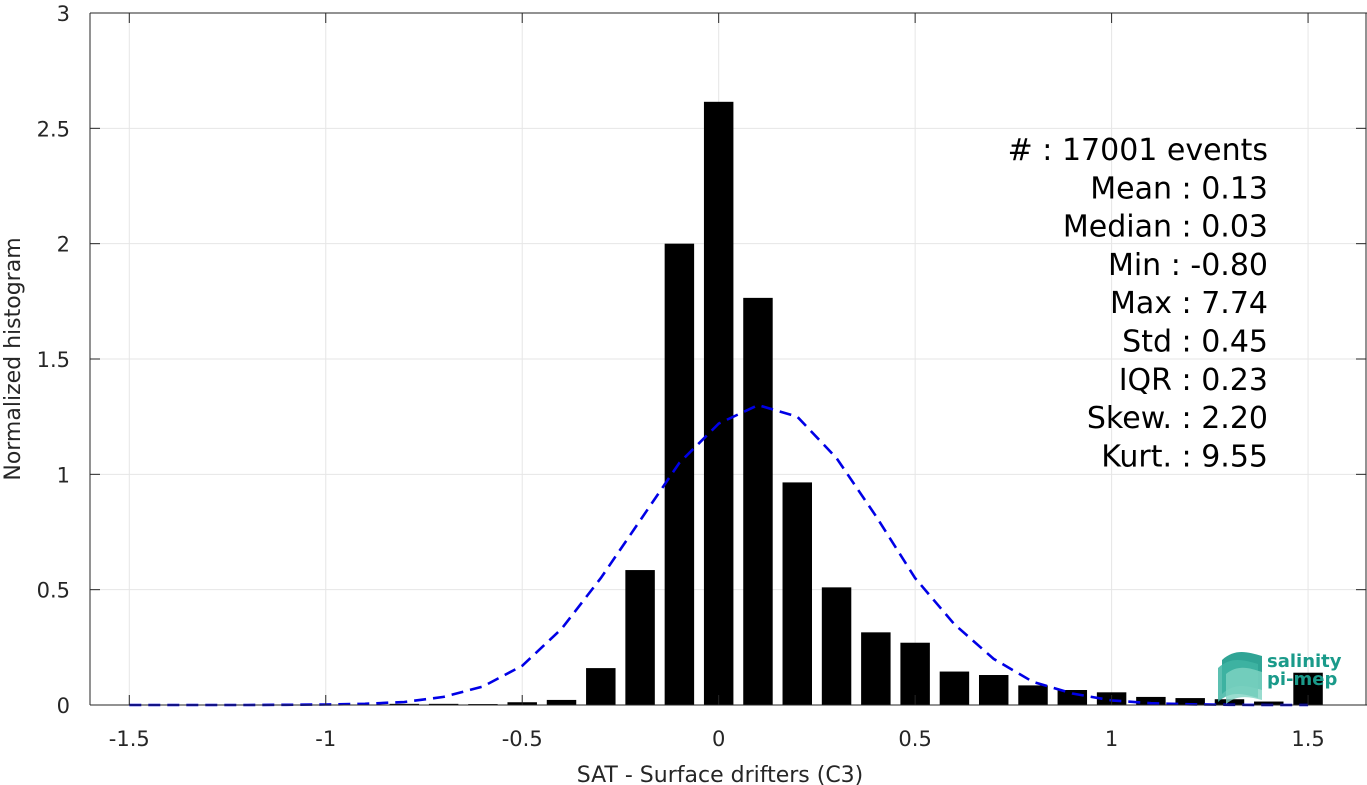 This screenshot has width=1367, height=785. Describe the element at coordinates (1184, 456) in the screenshot. I see `stat-line: Kurt. : 9.55` at that location.